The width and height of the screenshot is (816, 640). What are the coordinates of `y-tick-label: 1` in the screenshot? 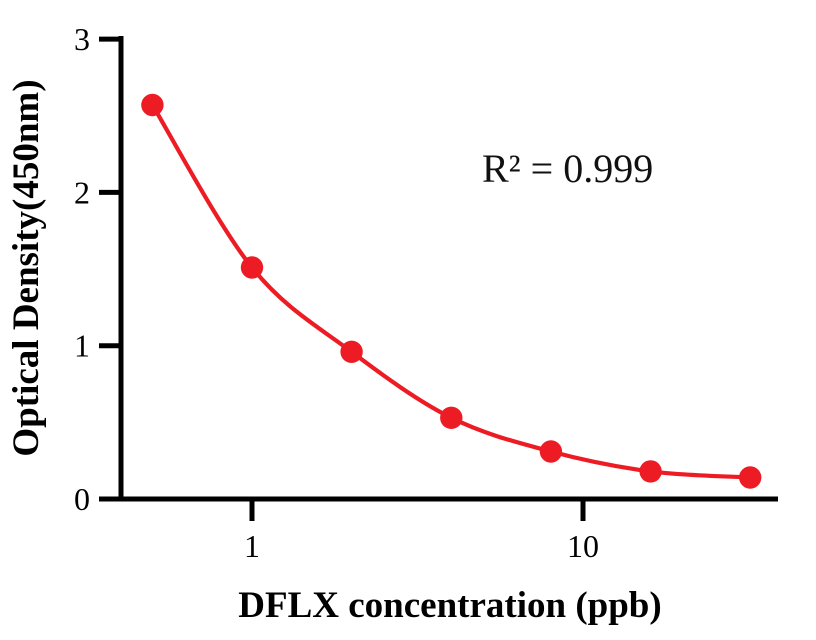 It's located at (82, 346).